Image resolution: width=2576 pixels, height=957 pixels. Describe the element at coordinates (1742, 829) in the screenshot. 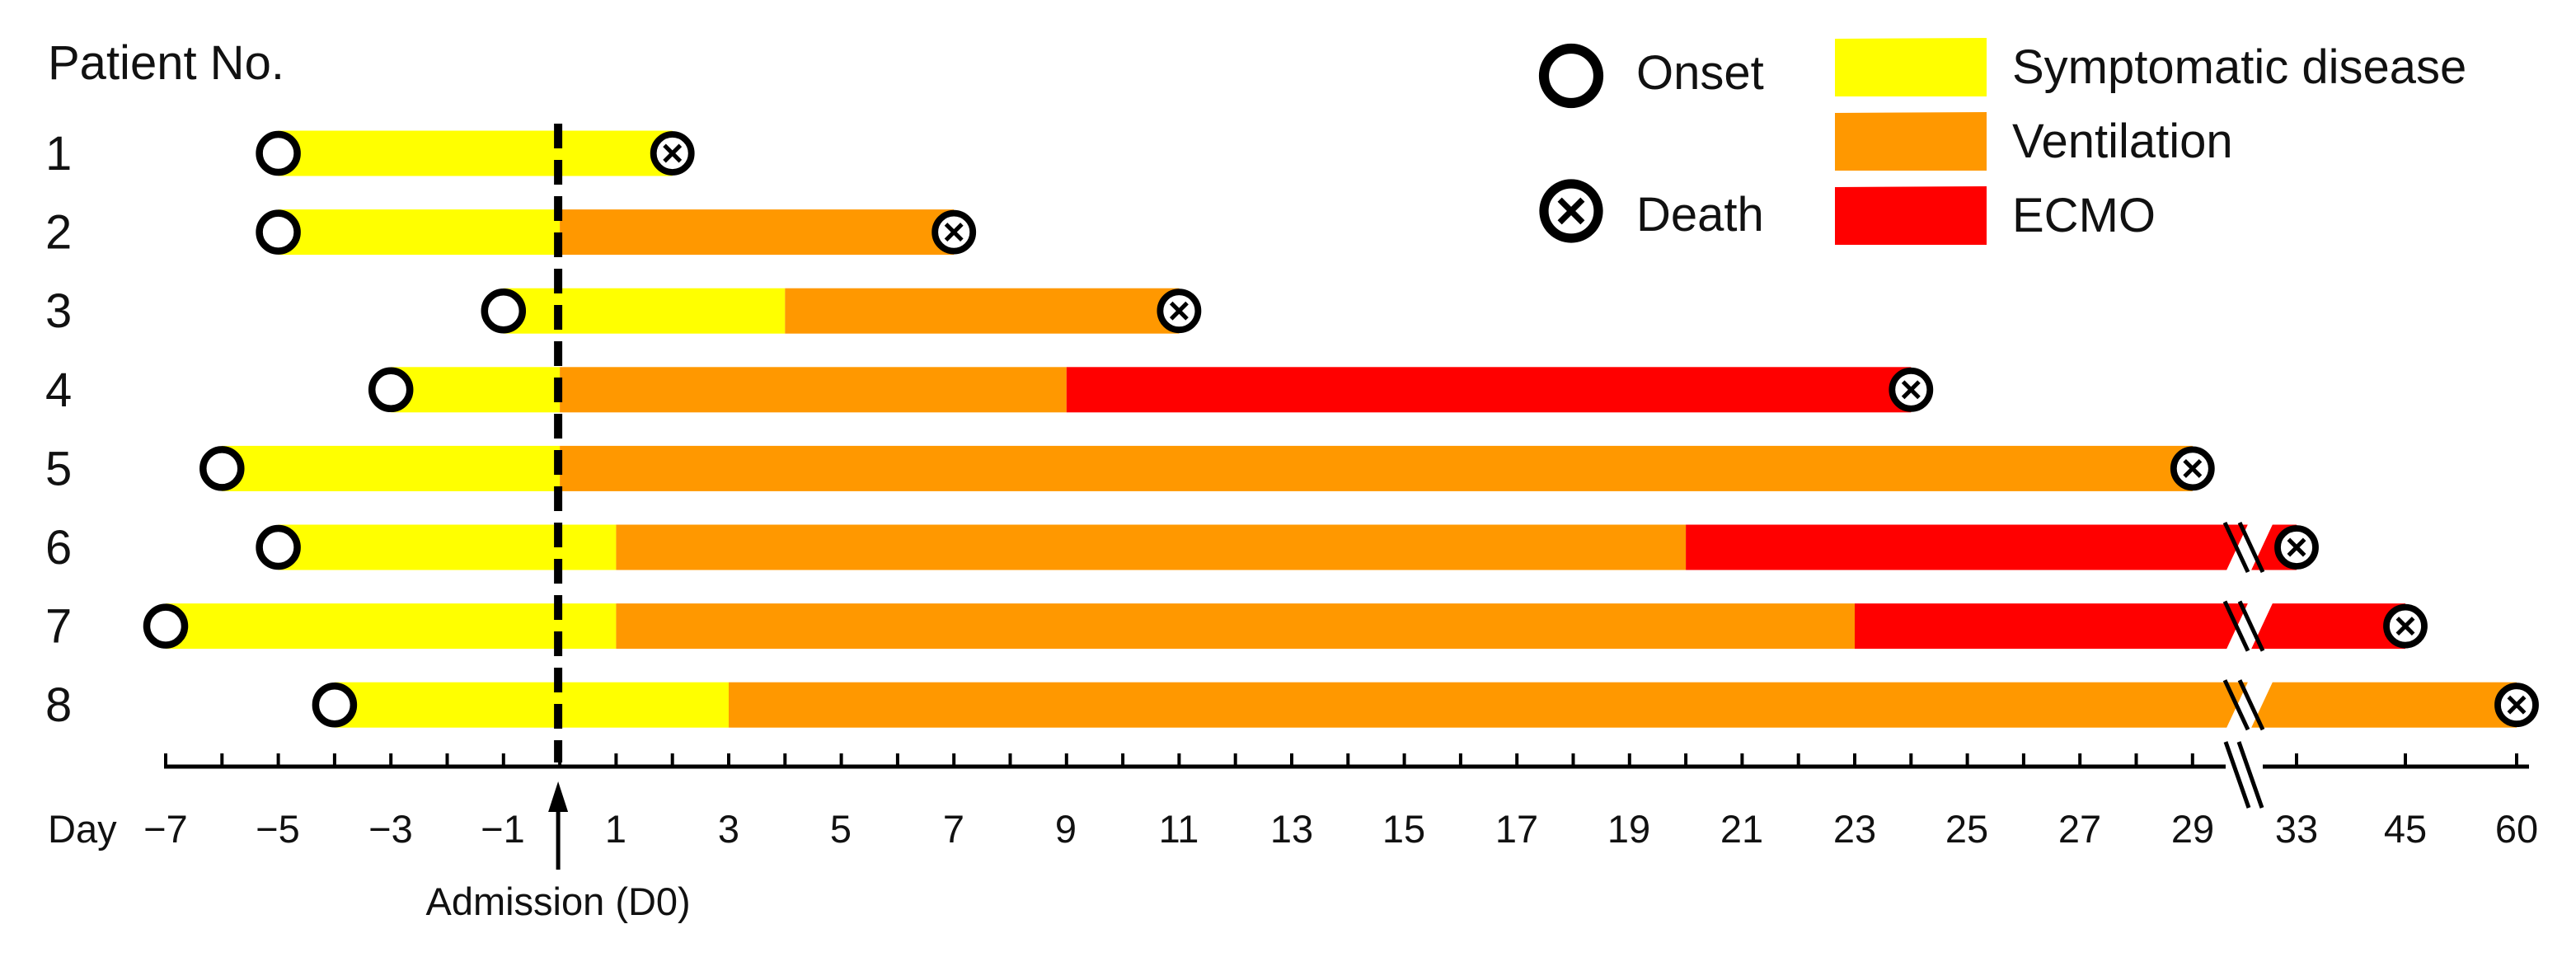

I see `x-tick-label: 21` at that location.